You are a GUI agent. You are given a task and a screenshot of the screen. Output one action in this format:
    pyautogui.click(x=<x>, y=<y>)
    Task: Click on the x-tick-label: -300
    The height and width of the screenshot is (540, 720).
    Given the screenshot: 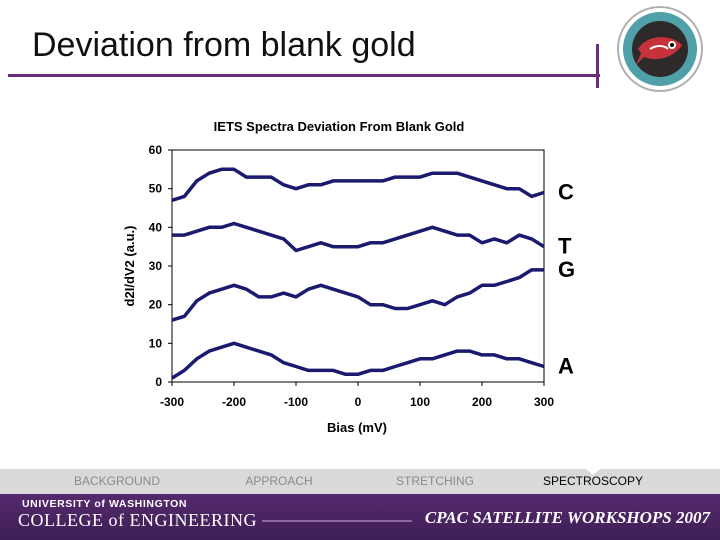 What is the action you would take?
    pyautogui.click(x=172, y=402)
    